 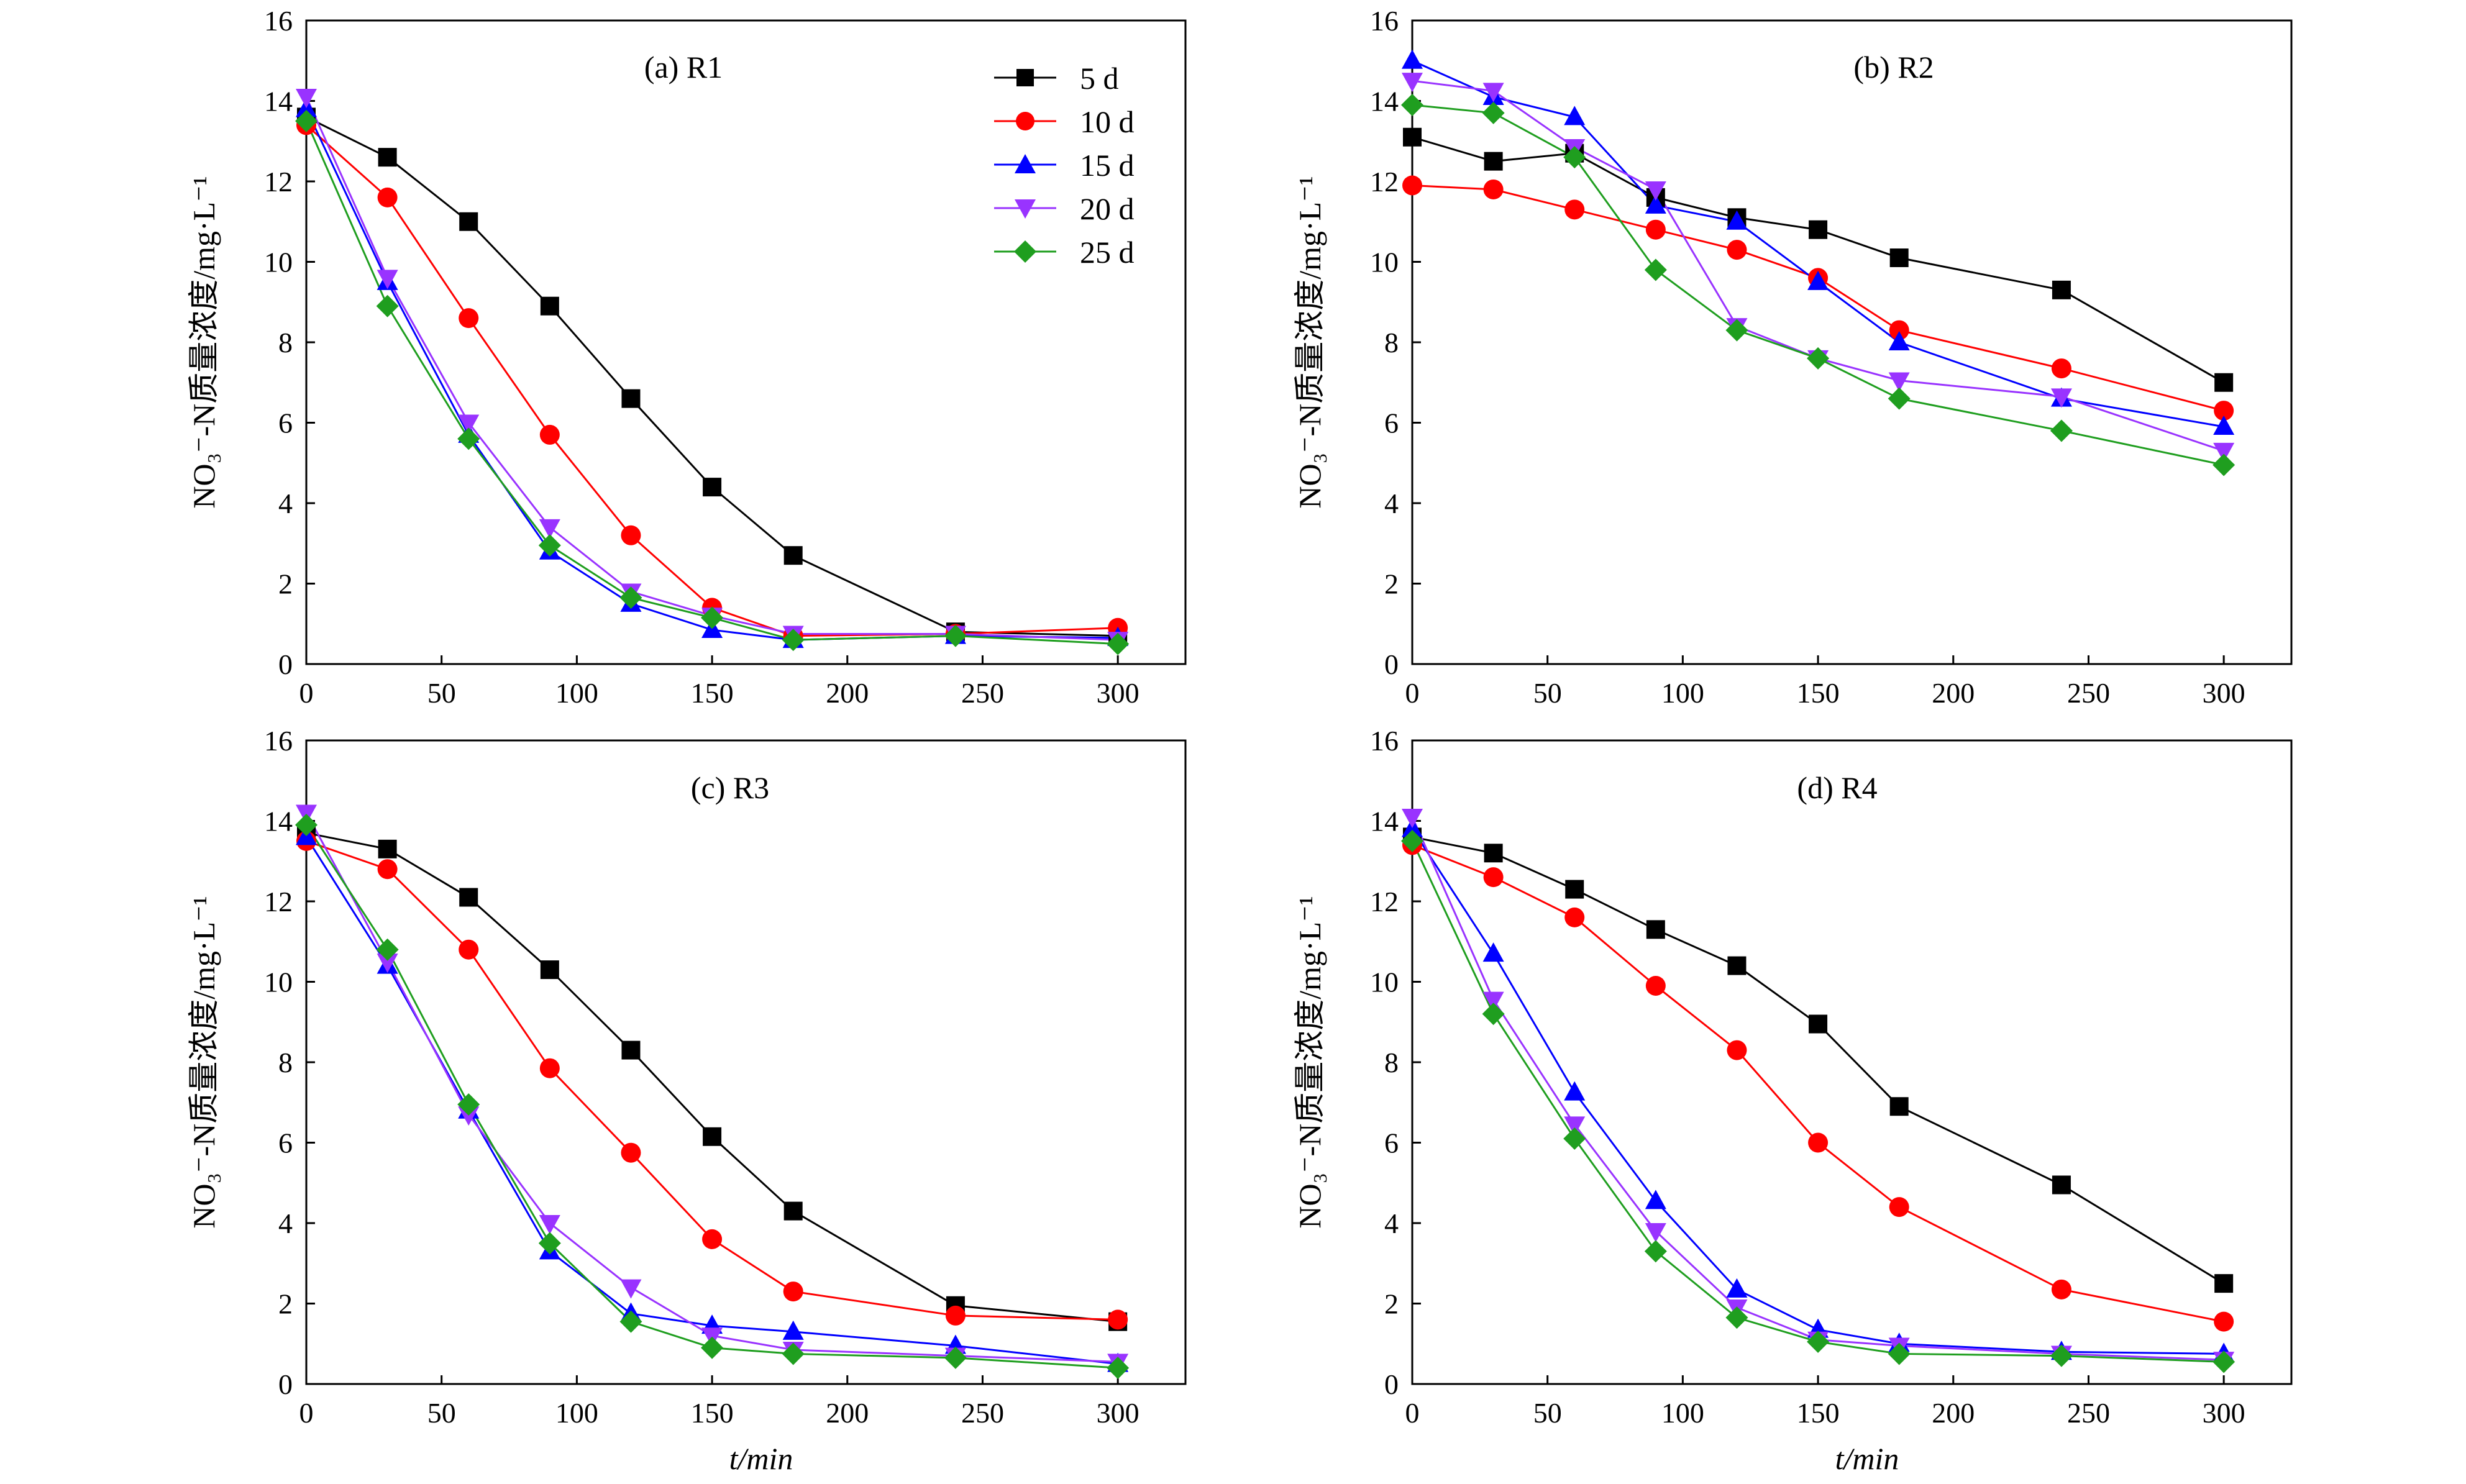 I want to click on y-tick-label: 8, so click(x=285, y=1062).